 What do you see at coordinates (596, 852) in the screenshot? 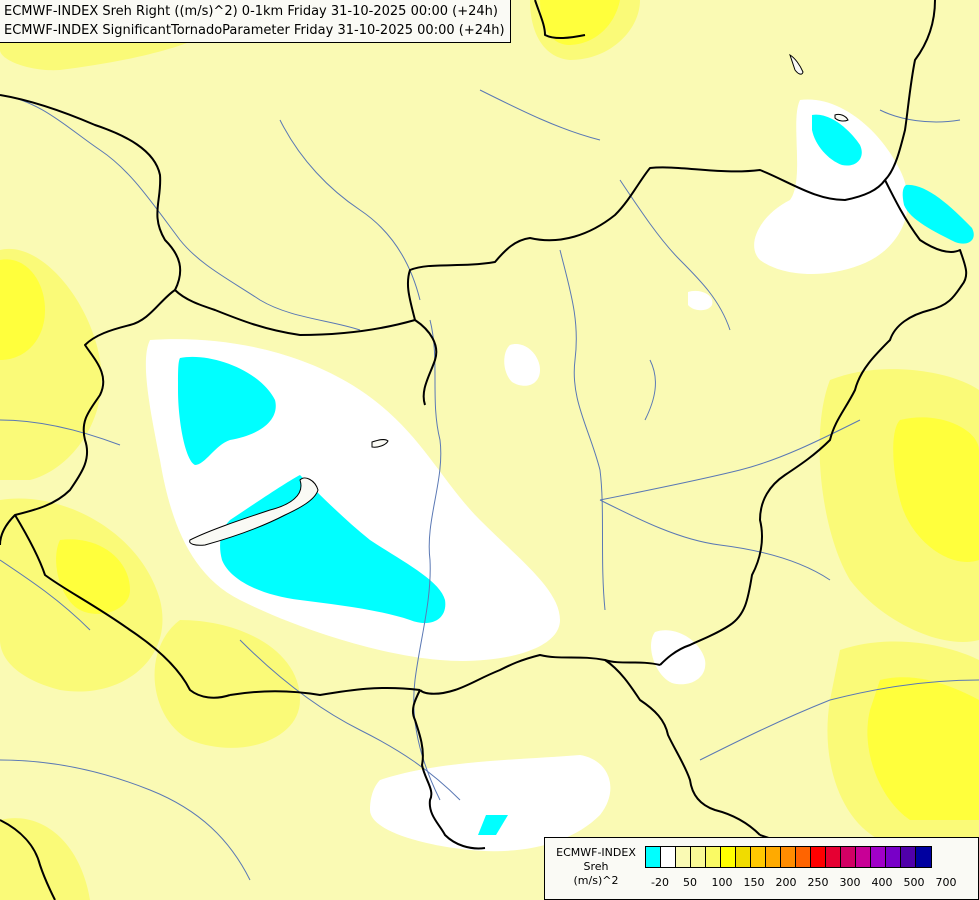
I see `legend-label-source: ECMWF-INDEX` at bounding box center [596, 852].